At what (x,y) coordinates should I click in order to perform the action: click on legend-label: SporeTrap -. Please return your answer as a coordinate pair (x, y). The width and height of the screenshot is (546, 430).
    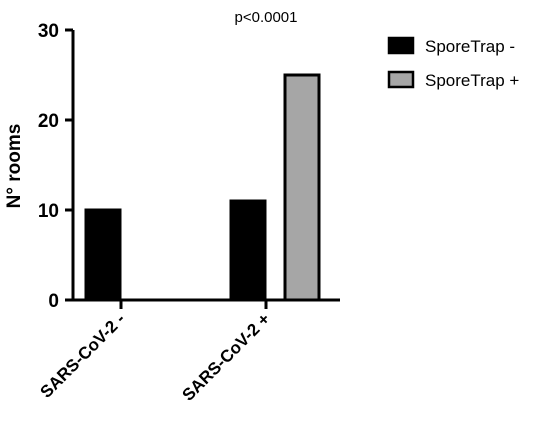
    Looking at the image, I should click on (470, 46).